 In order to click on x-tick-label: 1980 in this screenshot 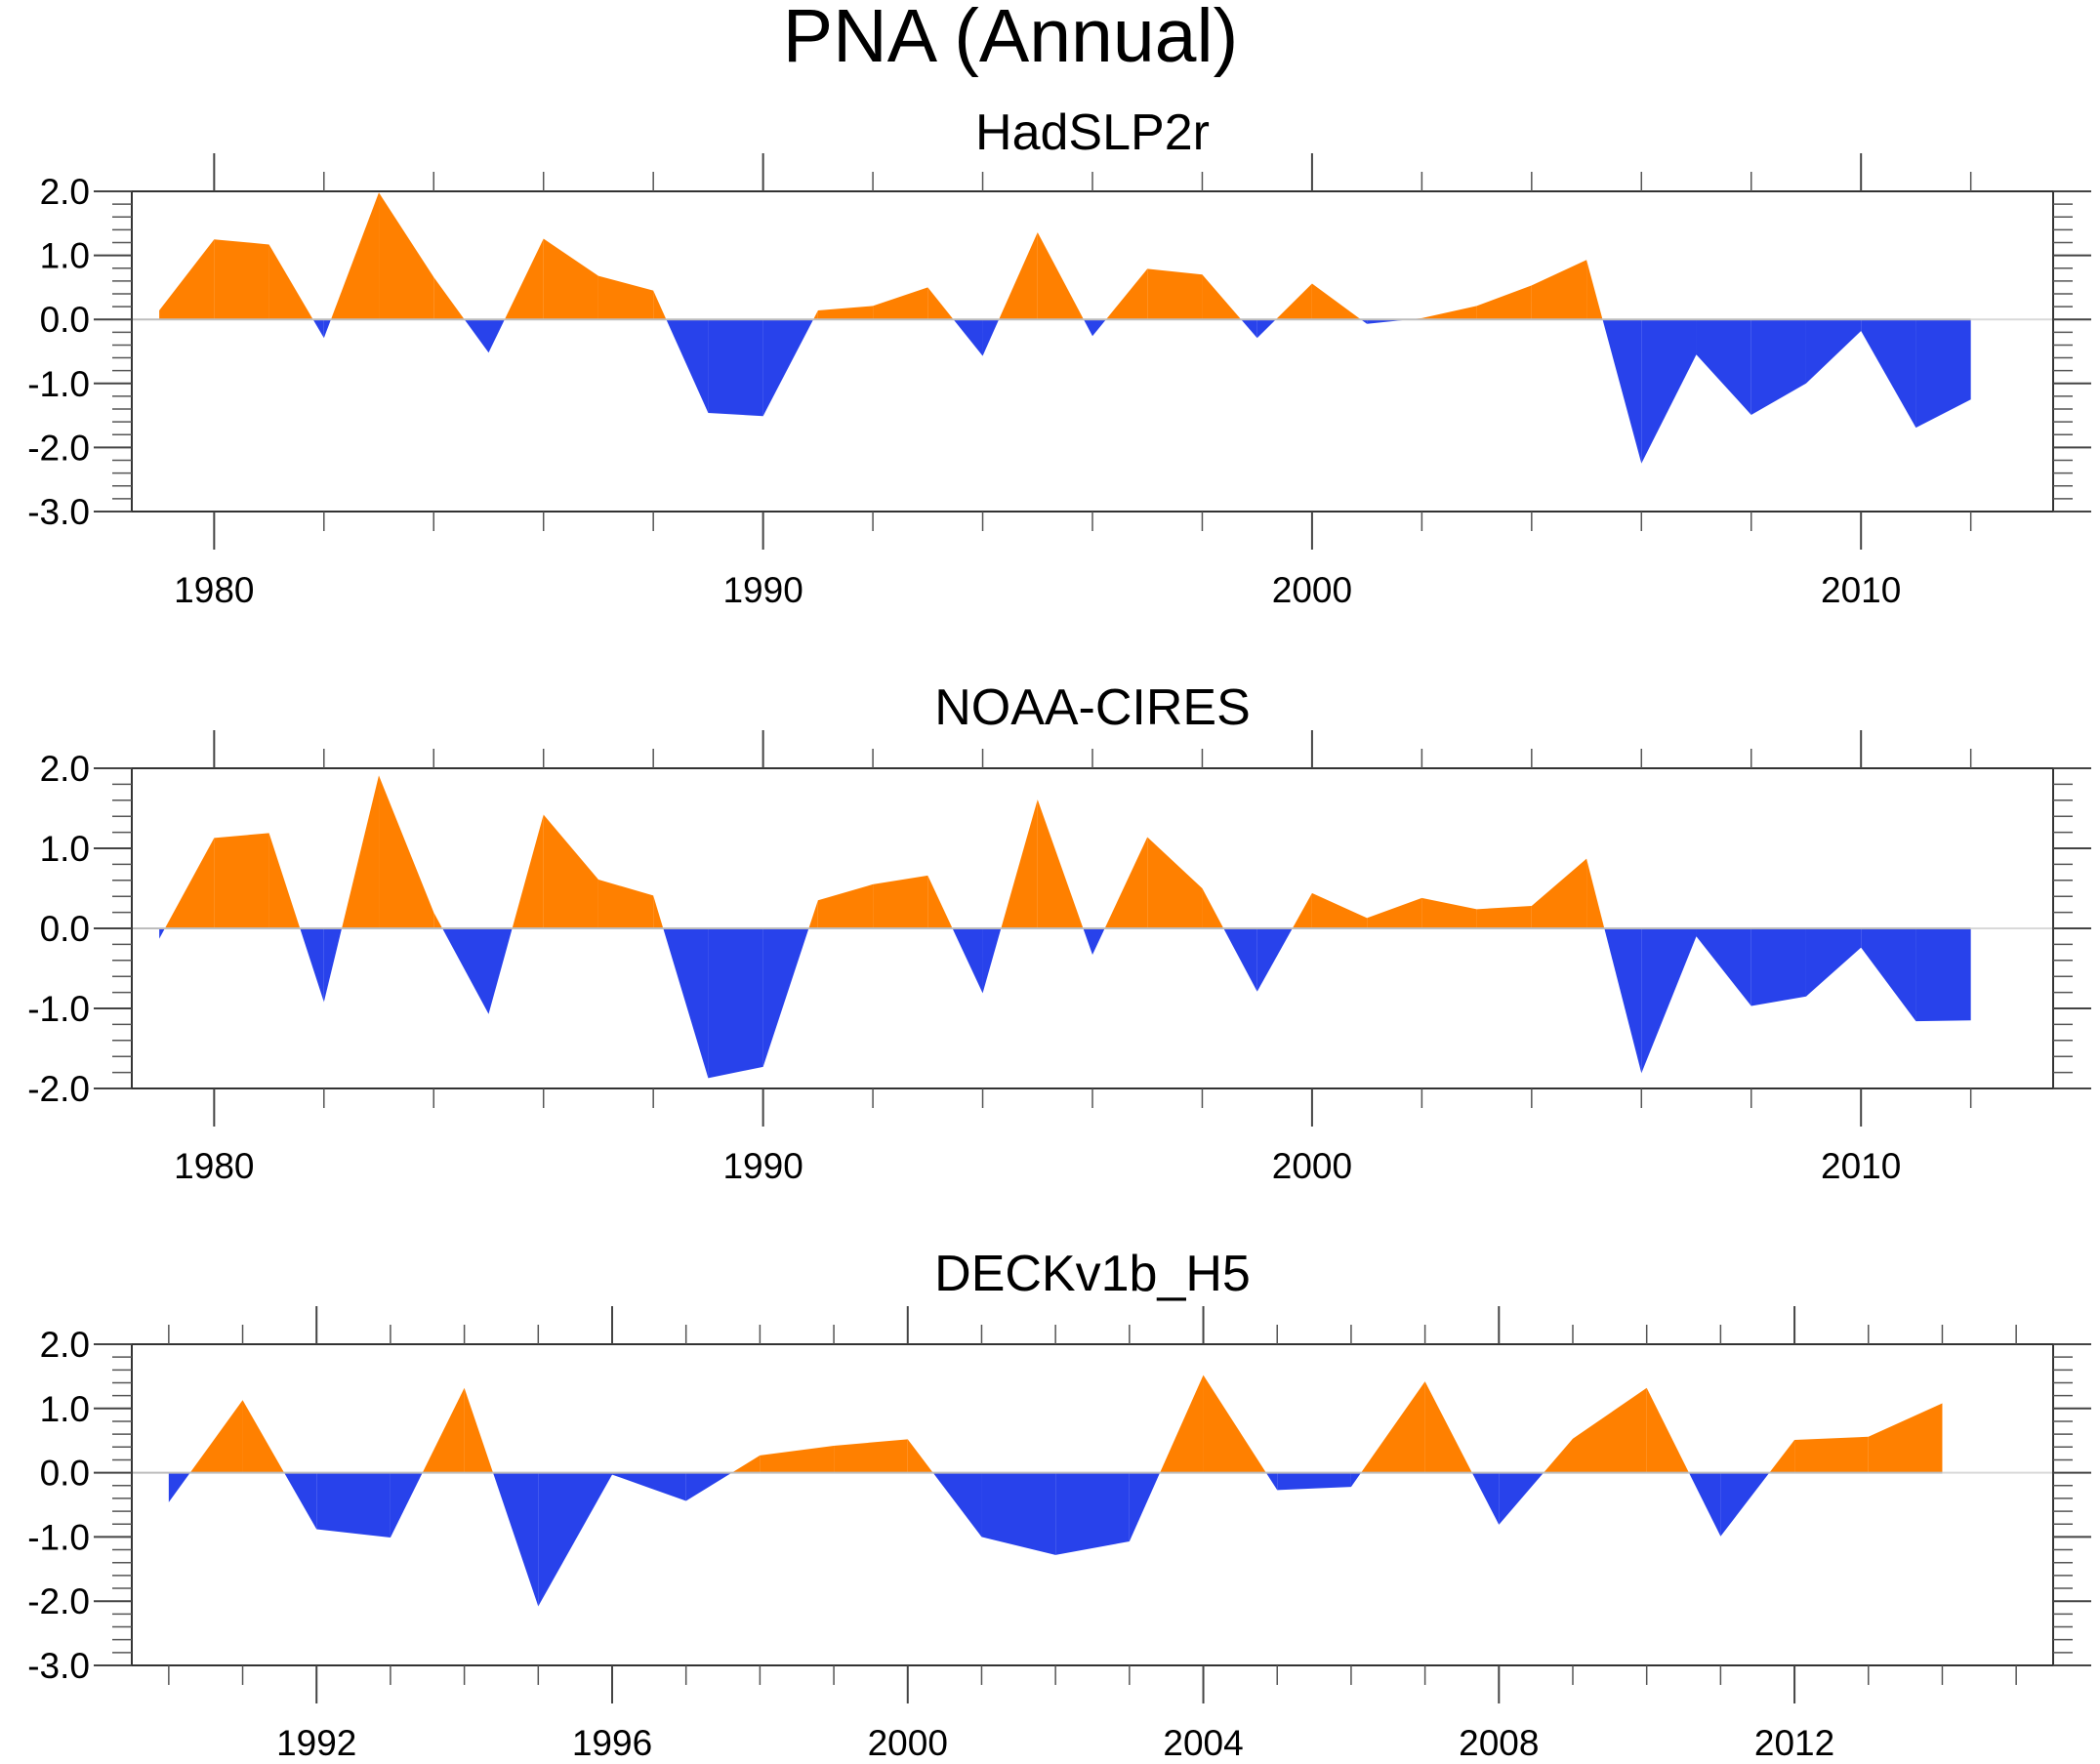, I will do `click(214, 590)`.